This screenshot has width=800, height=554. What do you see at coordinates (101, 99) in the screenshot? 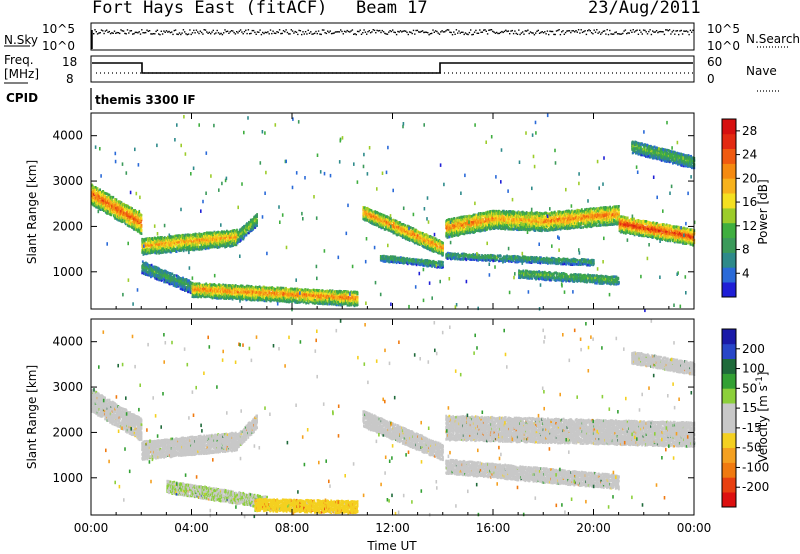
I see `cpid-strip: CPID themis 3300 IF` at bounding box center [101, 99].